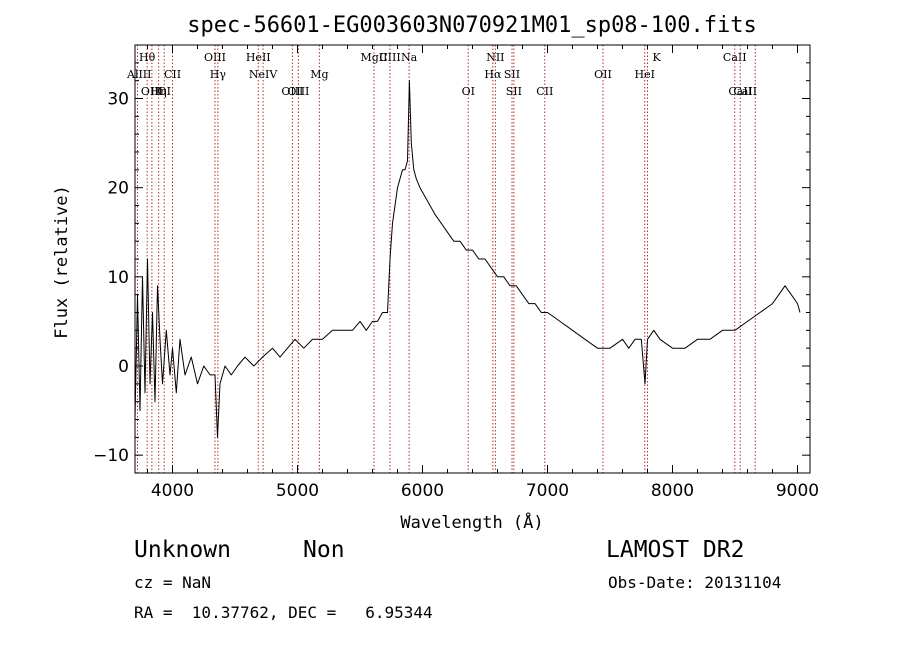  Describe the element at coordinates (409, 57) in the screenshot. I see `line-label-15: Na` at that location.